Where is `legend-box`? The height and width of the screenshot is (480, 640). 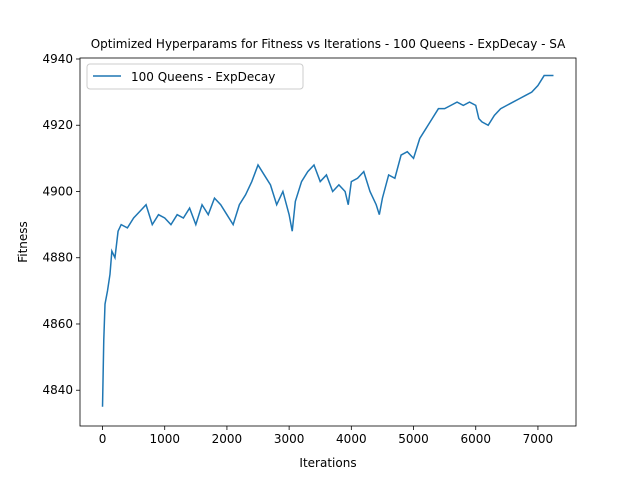 legend-box is located at coordinates (195, 76).